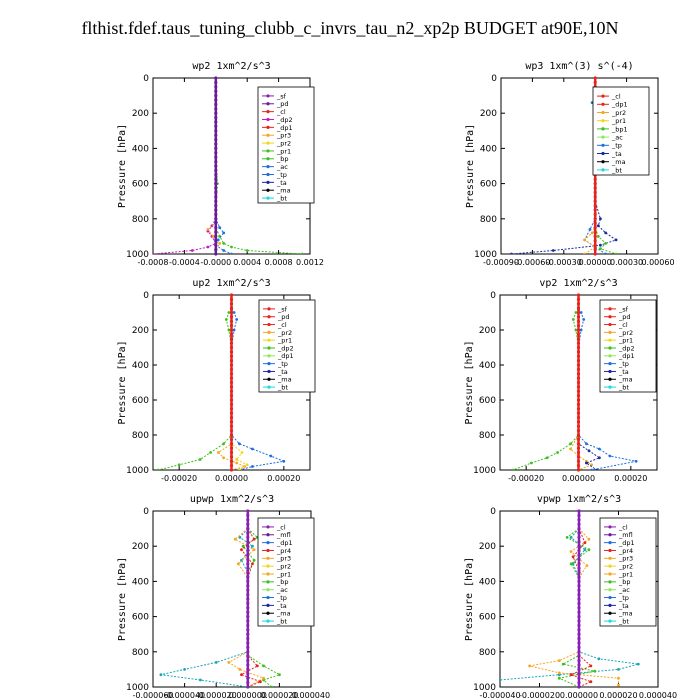 This screenshot has height=700, width=700. What do you see at coordinates (281, 198) in the screenshot?
I see `legend-entry: _bt` at bounding box center [281, 198].